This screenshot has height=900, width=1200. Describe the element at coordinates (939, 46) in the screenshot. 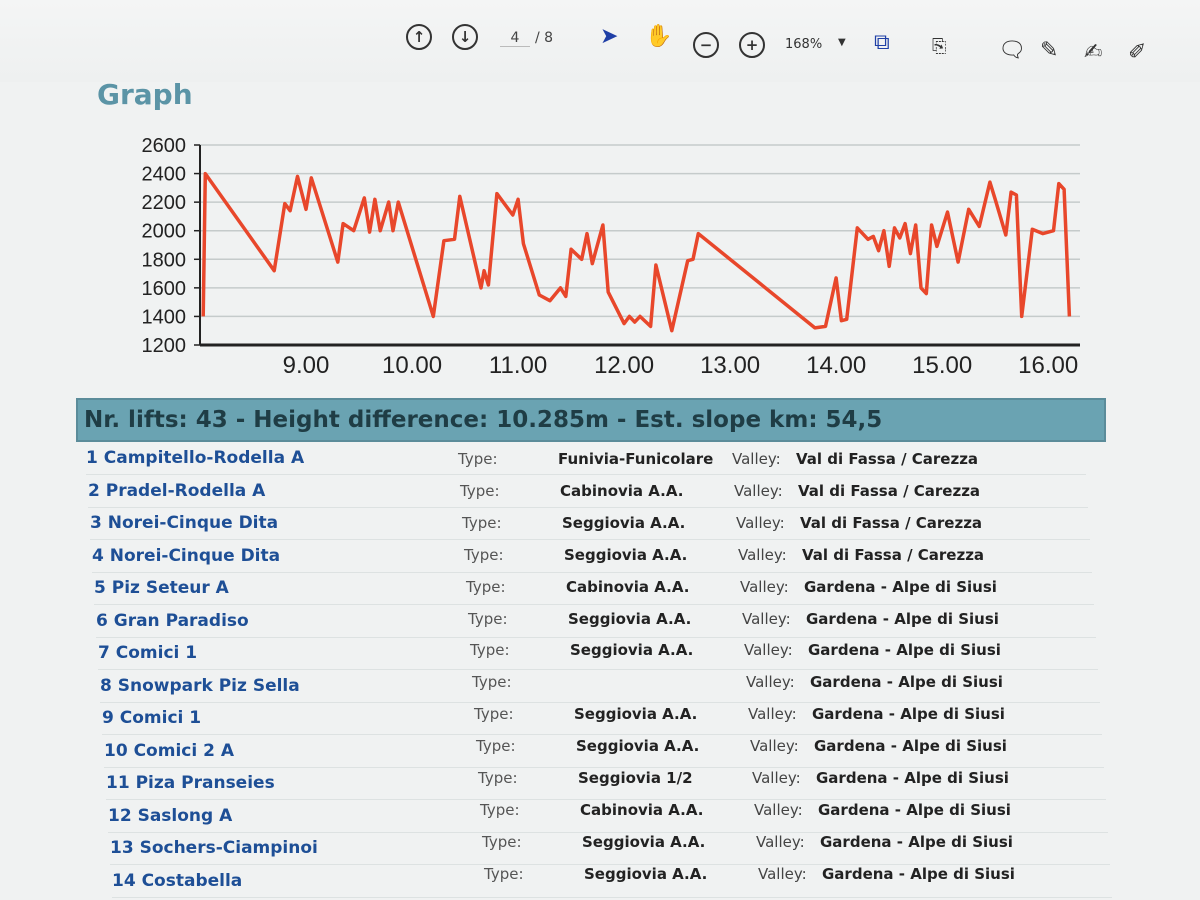

I see `scroll-mode-icon: ⎘` at that location.